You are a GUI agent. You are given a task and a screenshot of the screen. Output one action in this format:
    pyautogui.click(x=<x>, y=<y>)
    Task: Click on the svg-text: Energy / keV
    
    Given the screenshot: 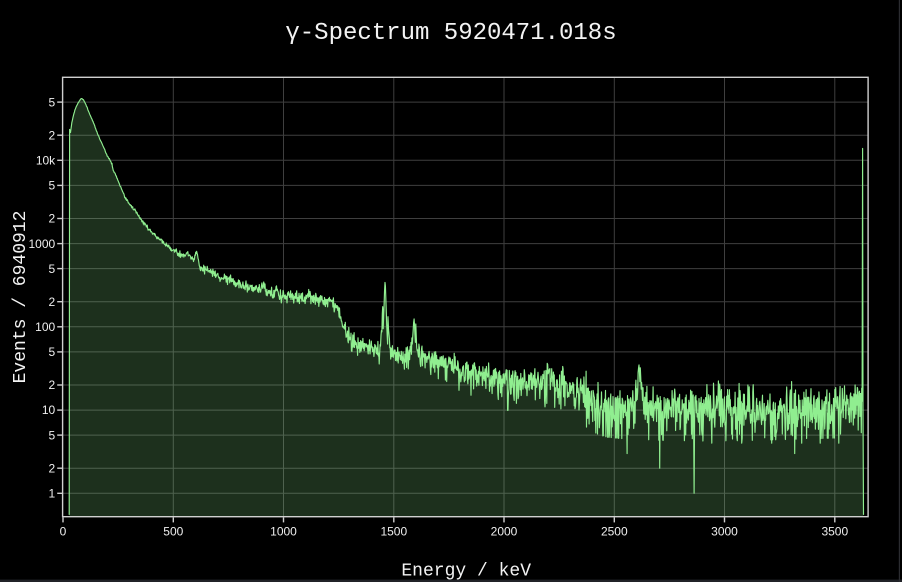 What is the action you would take?
    pyautogui.click(x=466, y=572)
    